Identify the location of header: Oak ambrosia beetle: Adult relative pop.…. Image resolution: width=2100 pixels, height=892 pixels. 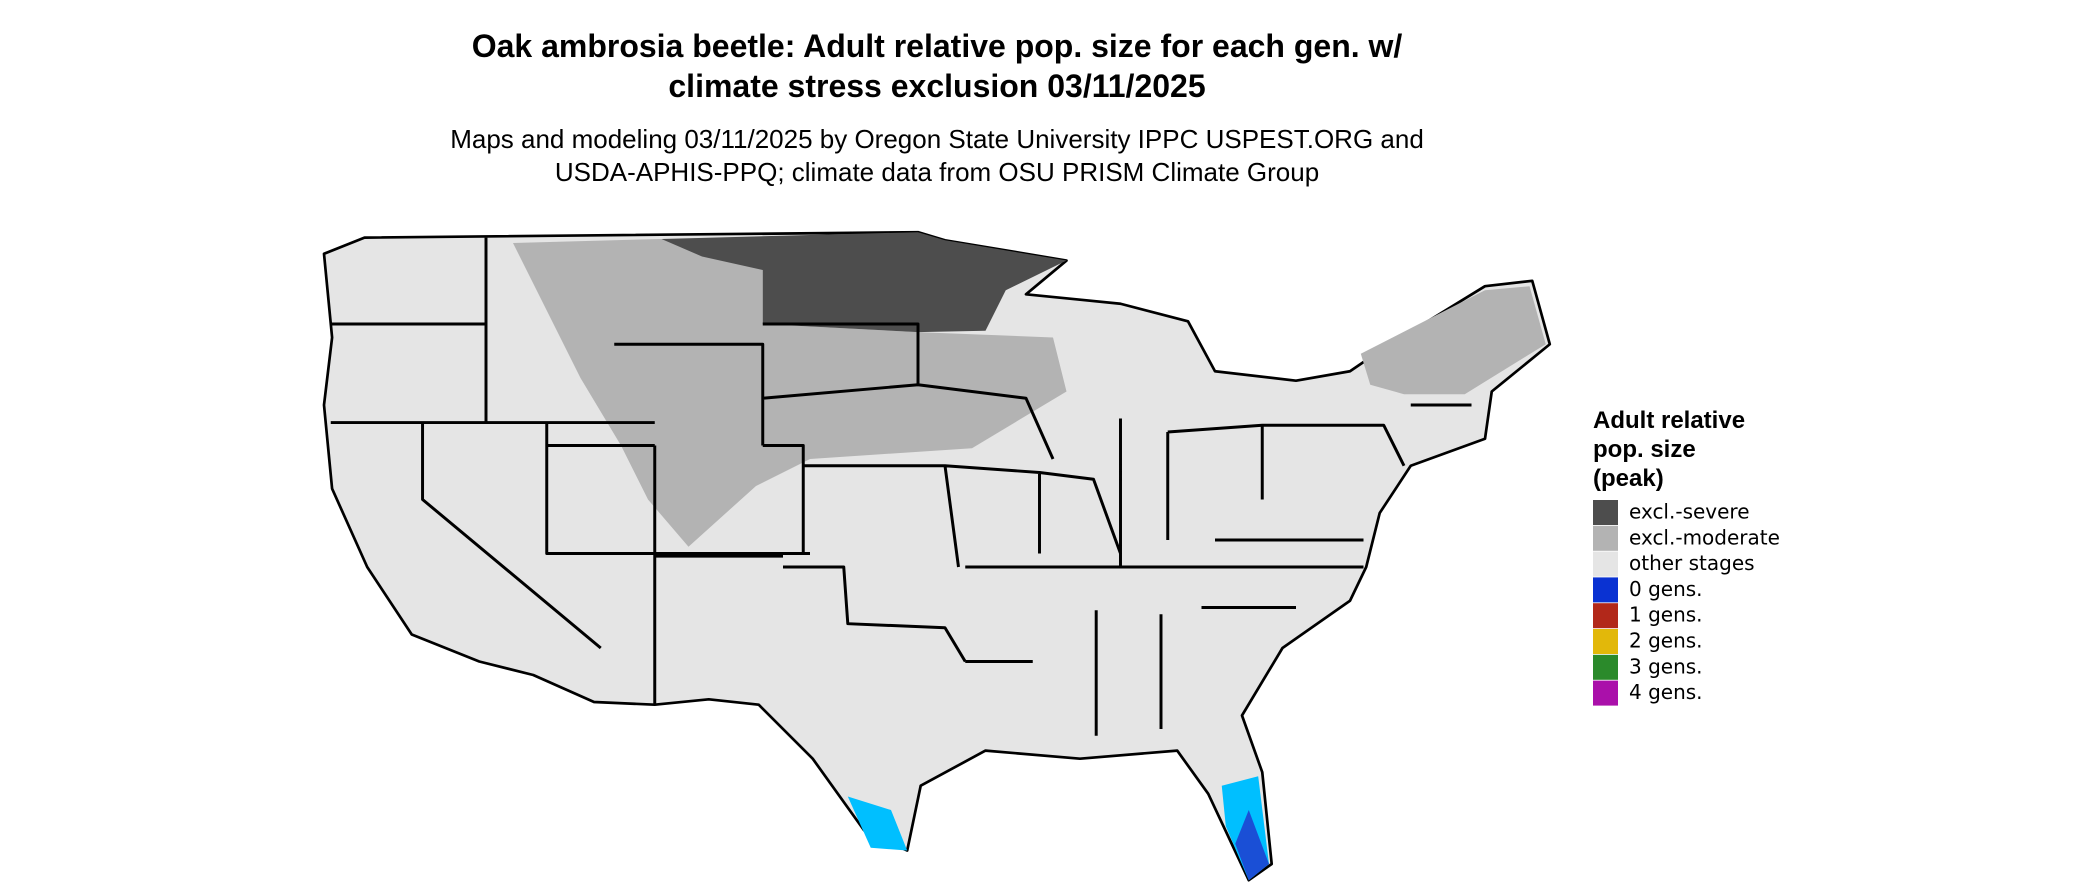
(937, 107).